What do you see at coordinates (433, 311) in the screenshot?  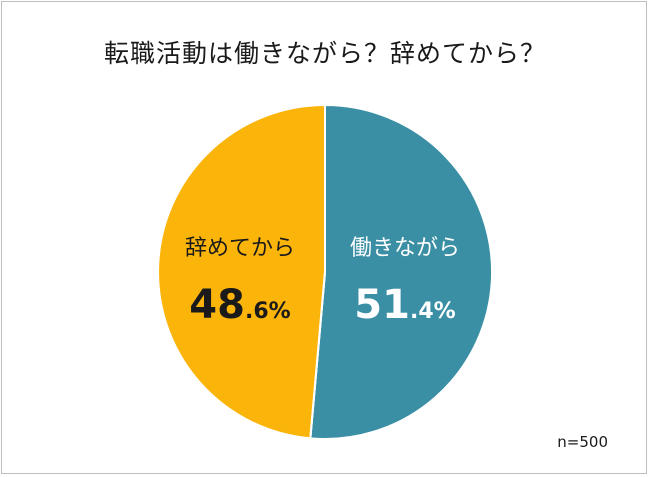 I see `slice-value-working-dec: .4%` at bounding box center [433, 311].